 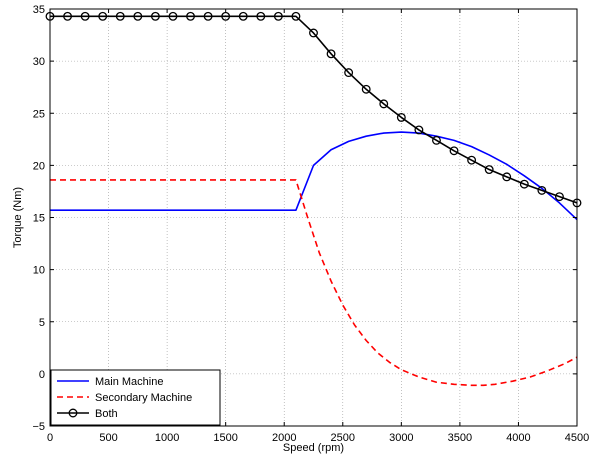 What do you see at coordinates (73, 413) in the screenshot?
I see `legend-marker` at bounding box center [73, 413].